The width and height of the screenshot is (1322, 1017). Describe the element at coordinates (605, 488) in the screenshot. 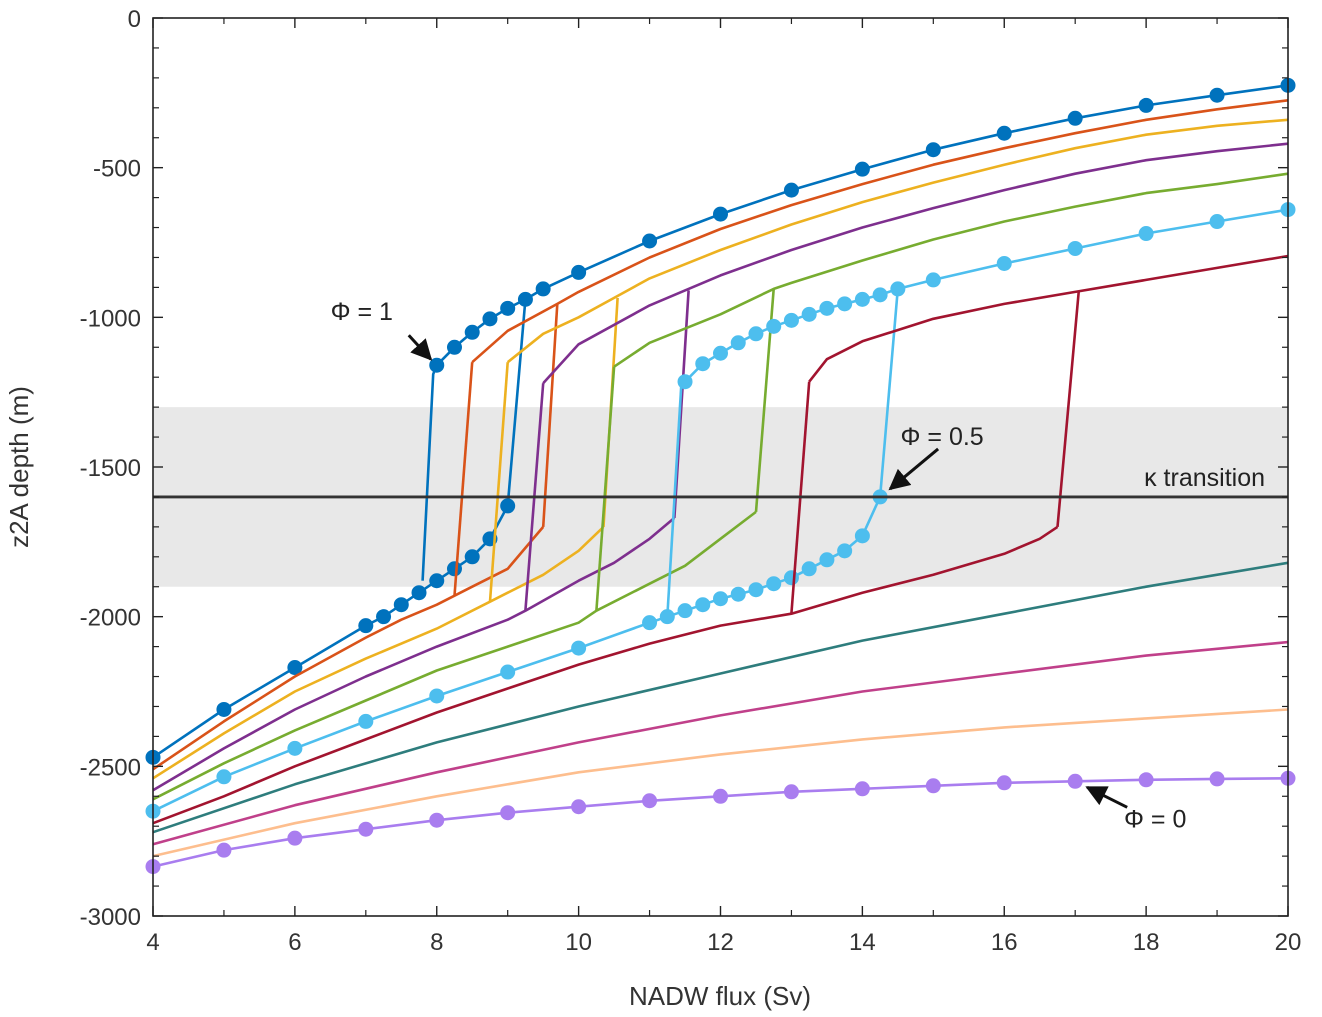

I see `series-5-down-jump` at that location.